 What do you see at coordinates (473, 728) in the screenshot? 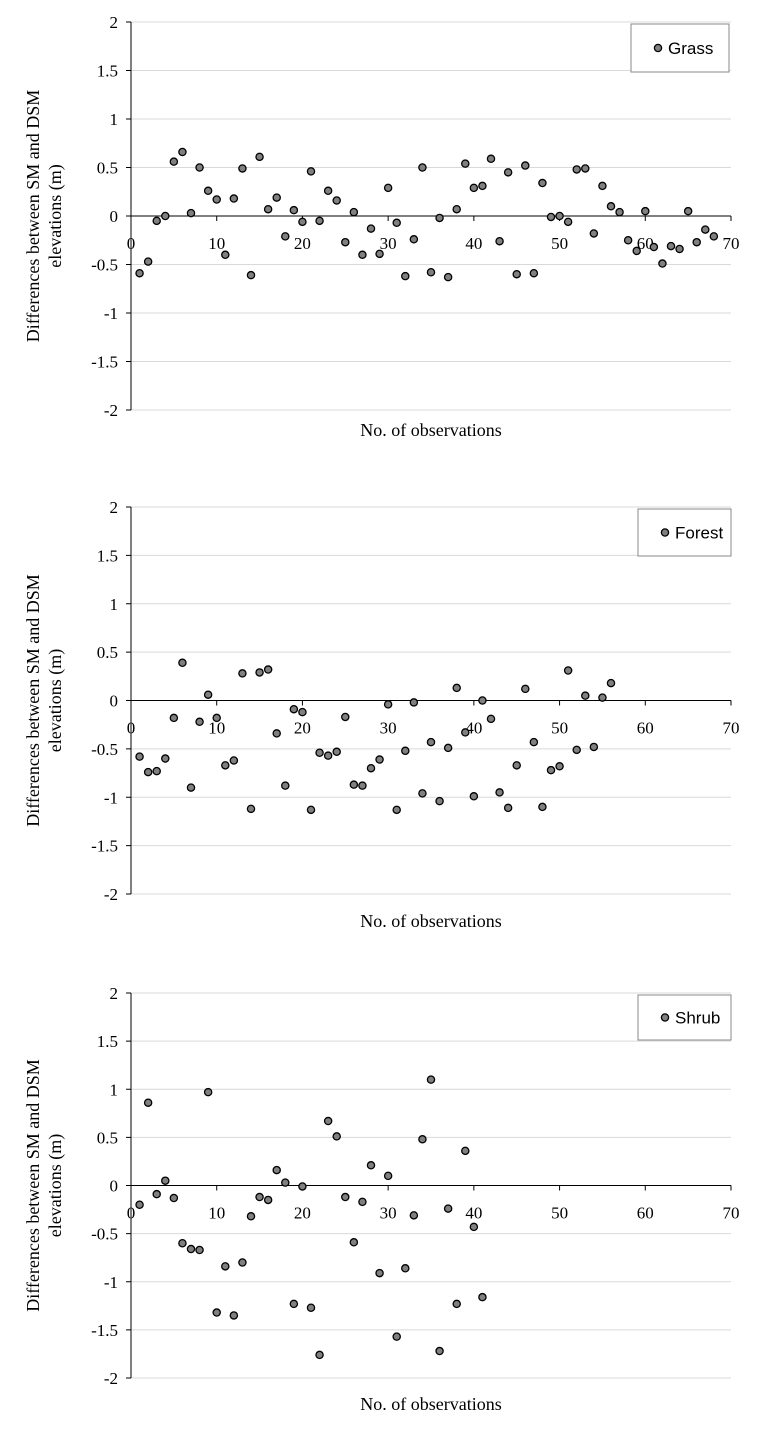
I see `x-tick-label: 40` at bounding box center [473, 728].